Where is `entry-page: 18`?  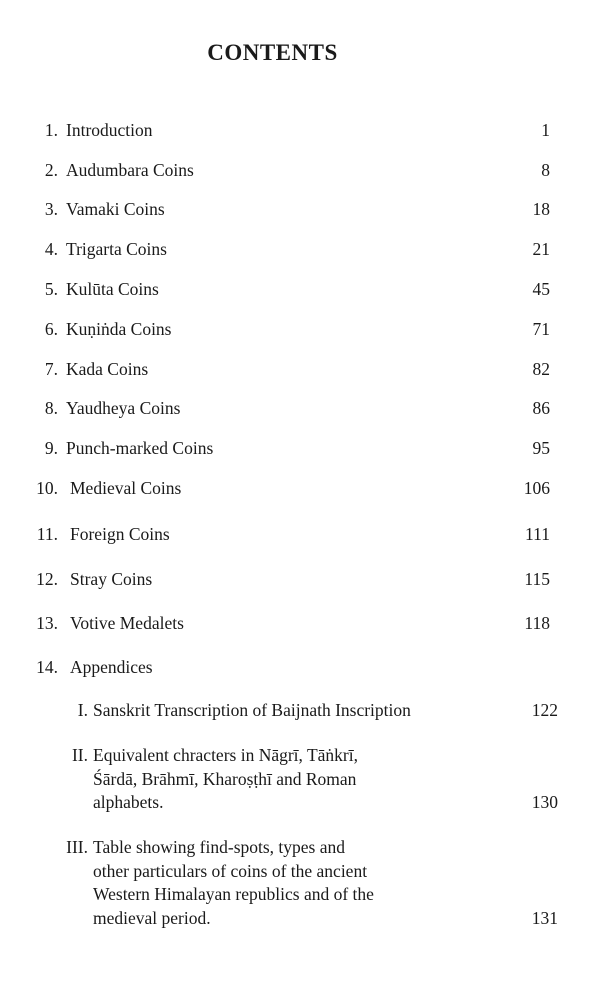 entry-page: 18 is located at coordinates (541, 209).